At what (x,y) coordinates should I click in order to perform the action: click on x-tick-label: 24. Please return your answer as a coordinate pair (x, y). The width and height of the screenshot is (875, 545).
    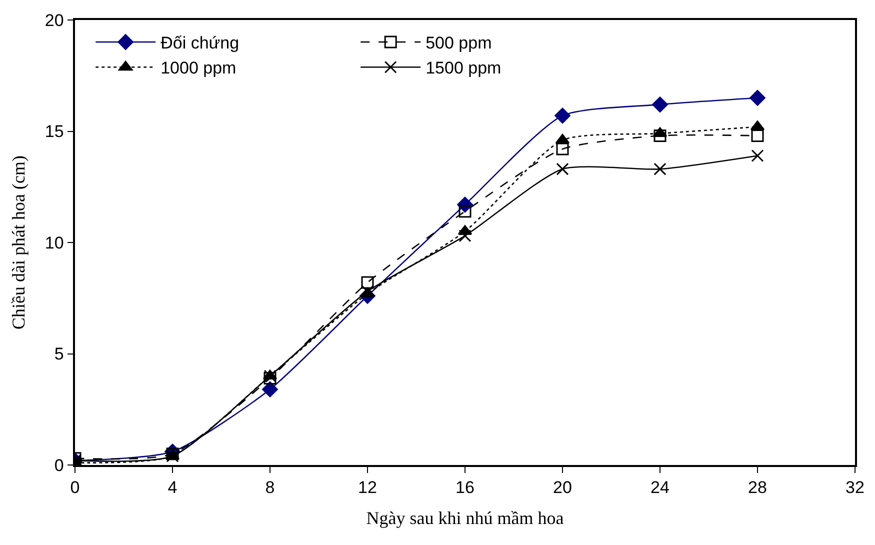
    Looking at the image, I should click on (660, 488).